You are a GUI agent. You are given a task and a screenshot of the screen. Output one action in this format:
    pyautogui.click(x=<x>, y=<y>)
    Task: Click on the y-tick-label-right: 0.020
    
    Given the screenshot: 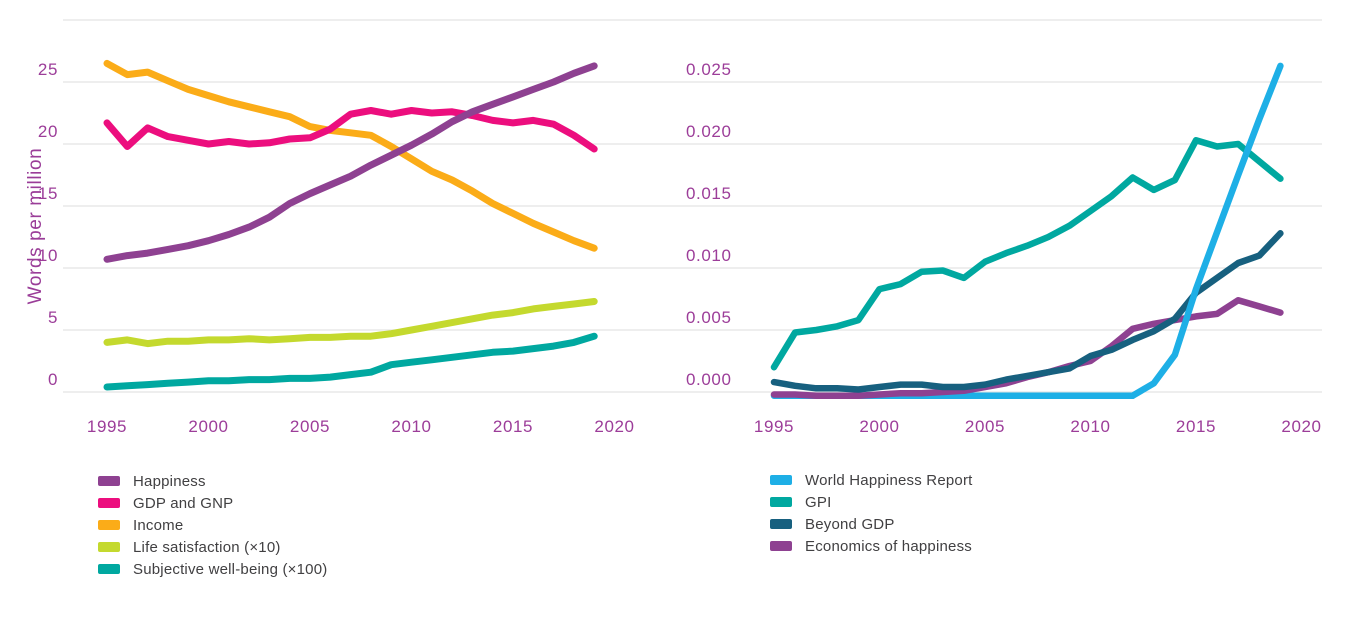 What is the action you would take?
    pyautogui.click(x=709, y=131)
    